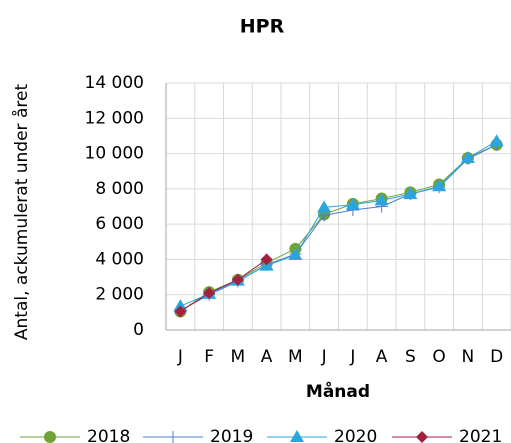  What do you see at coordinates (114, 154) in the screenshot?
I see `y-tick-label: 10 000` at bounding box center [114, 154].